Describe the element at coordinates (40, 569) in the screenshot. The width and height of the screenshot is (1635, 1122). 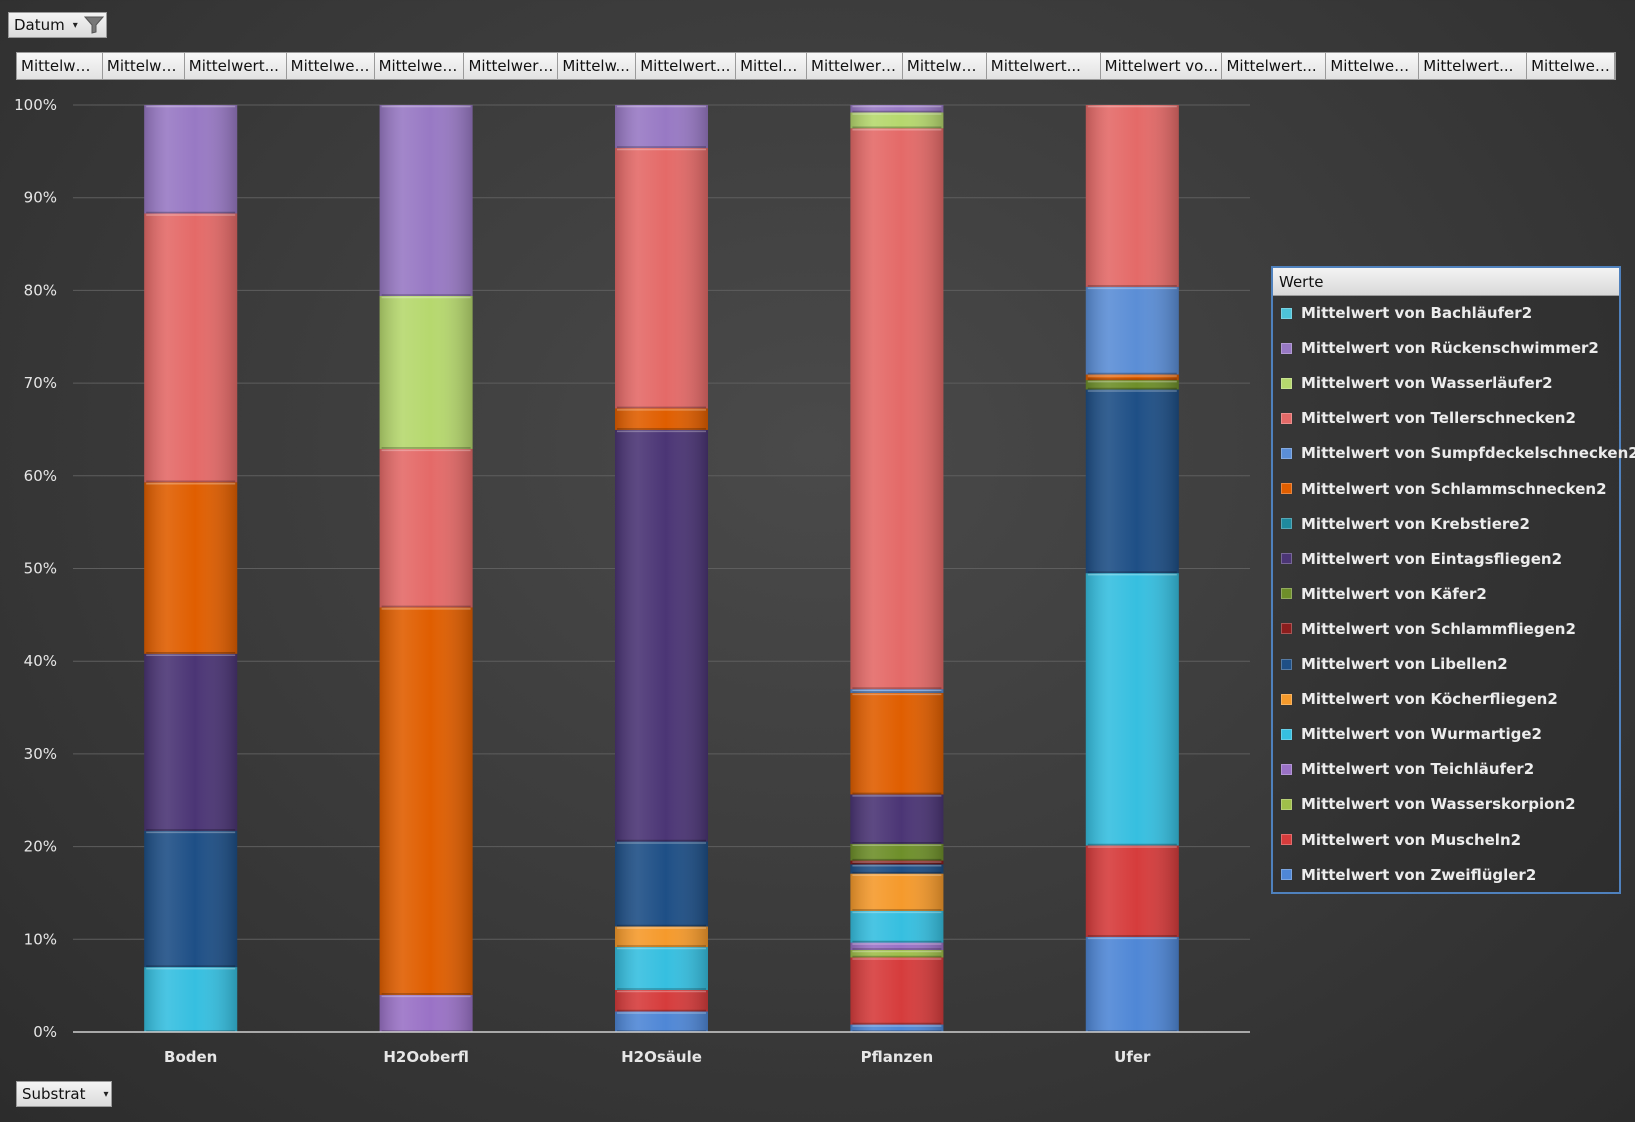
I see `y-tick-label: 50%` at that location.